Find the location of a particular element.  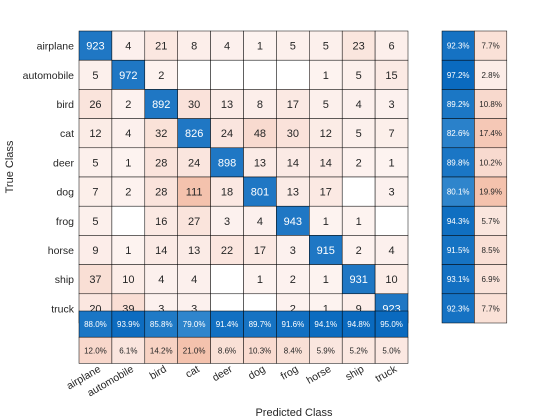

y-axis-label: True Class is located at coordinates (10, 166).